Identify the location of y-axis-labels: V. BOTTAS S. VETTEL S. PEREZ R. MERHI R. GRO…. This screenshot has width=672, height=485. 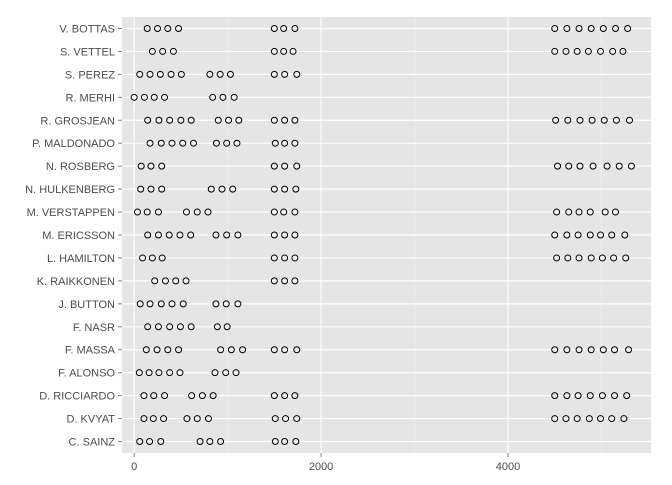
(70, 235).